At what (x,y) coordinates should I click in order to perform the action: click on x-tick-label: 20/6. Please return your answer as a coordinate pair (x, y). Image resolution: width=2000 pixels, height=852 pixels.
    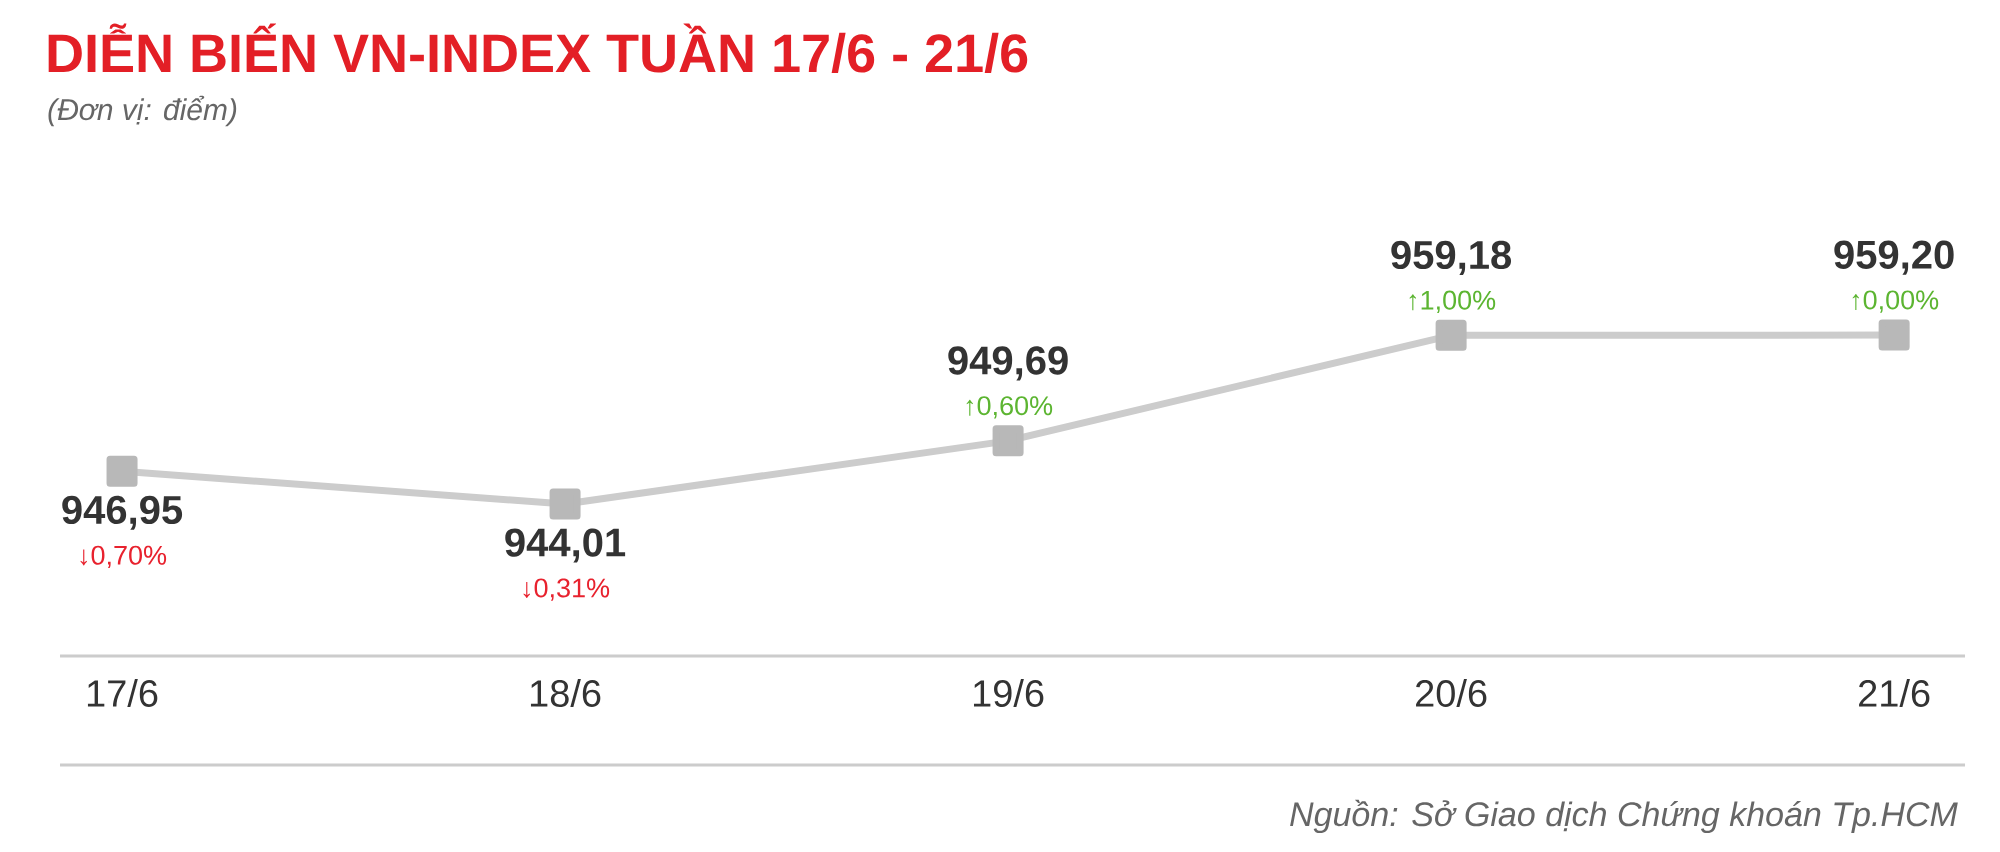
    Looking at the image, I should click on (1451, 693).